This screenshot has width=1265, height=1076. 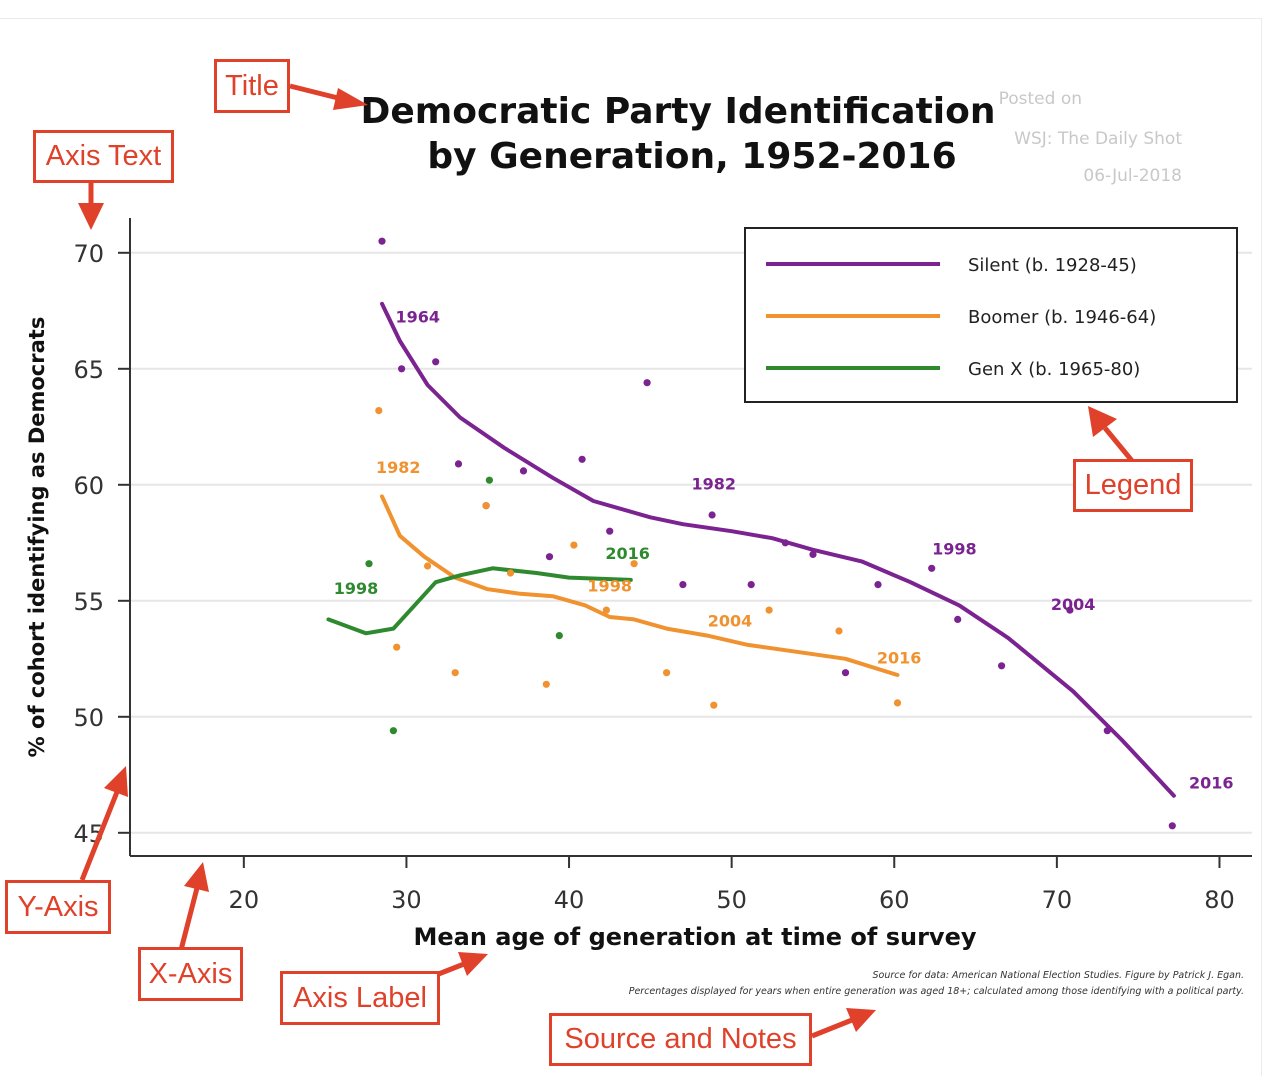 What do you see at coordinates (1052, 265) in the screenshot?
I see `legend-entry-silent: Silent (b. 1928-45)` at bounding box center [1052, 265].